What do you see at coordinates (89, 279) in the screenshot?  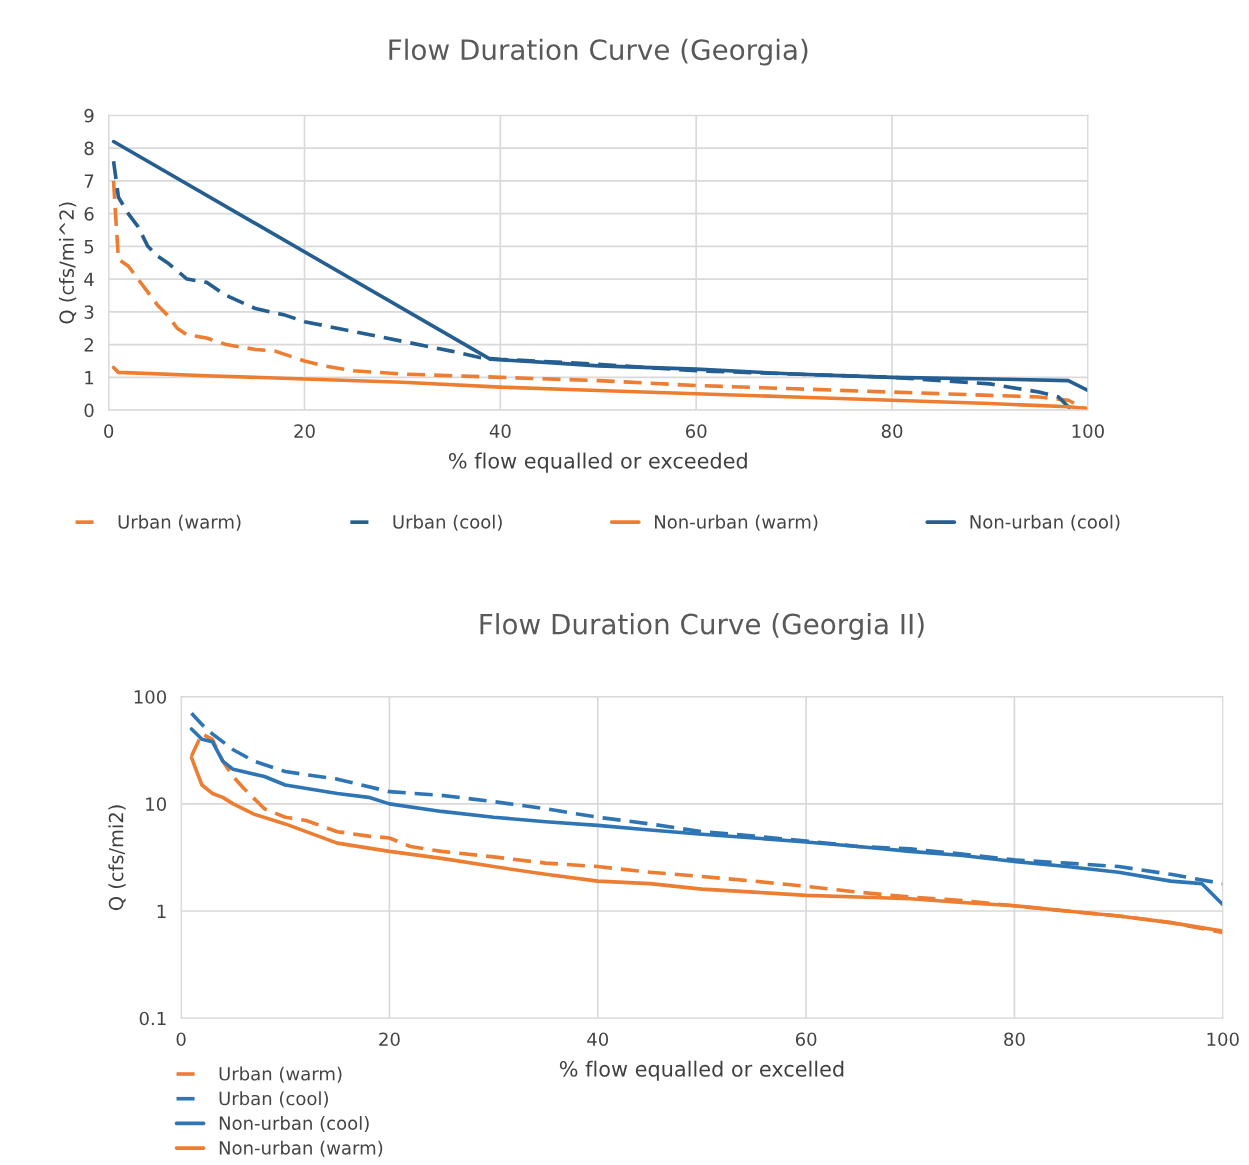 I see `y-tick-label: 4` at bounding box center [89, 279].